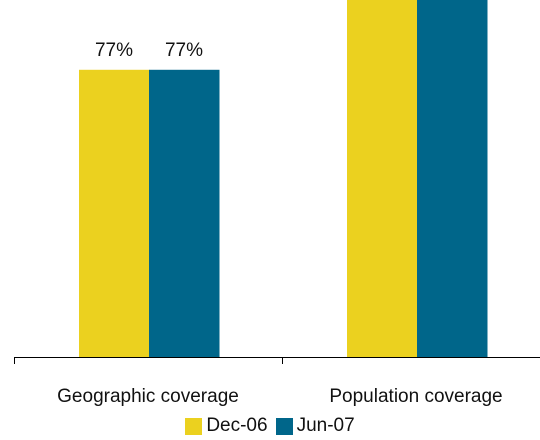 This screenshot has width=540, height=440. I want to click on legend-item-jun-07: Jun-07, so click(315, 426).